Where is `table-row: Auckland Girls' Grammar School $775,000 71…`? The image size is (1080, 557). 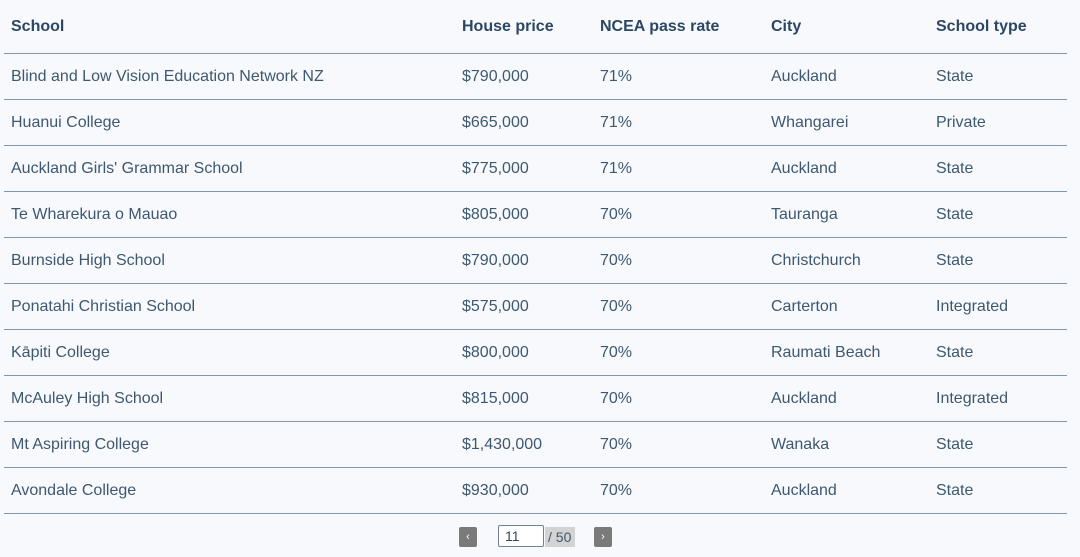 table-row: Auckland Girls' Grammar School $775,000 71… is located at coordinates (535, 168).